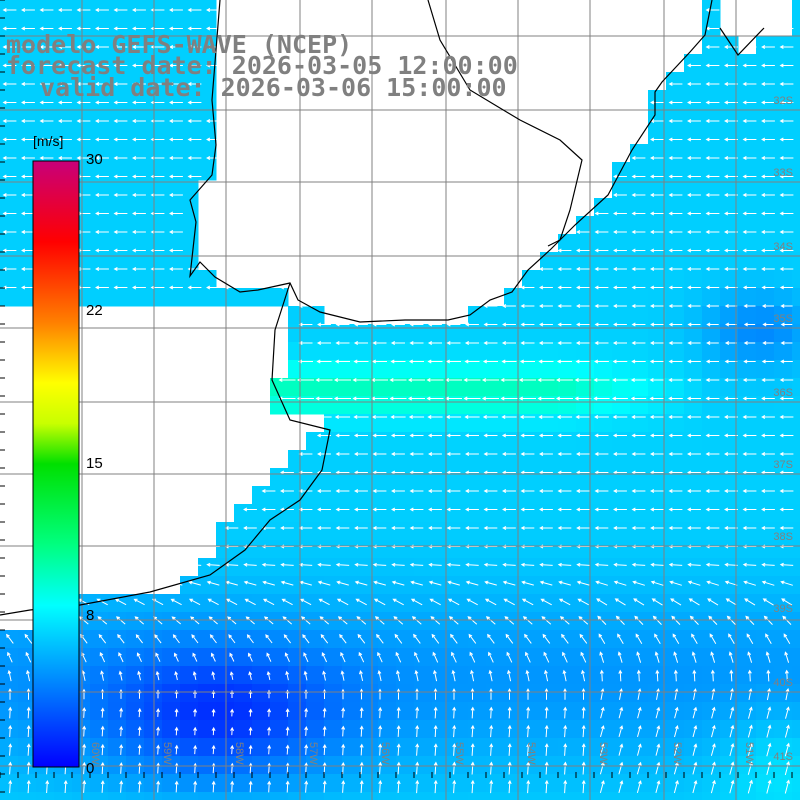 Image resolution: width=800 pixels, height=800 pixels. I want to click on colorbar-tick-label: 8, so click(90, 615).